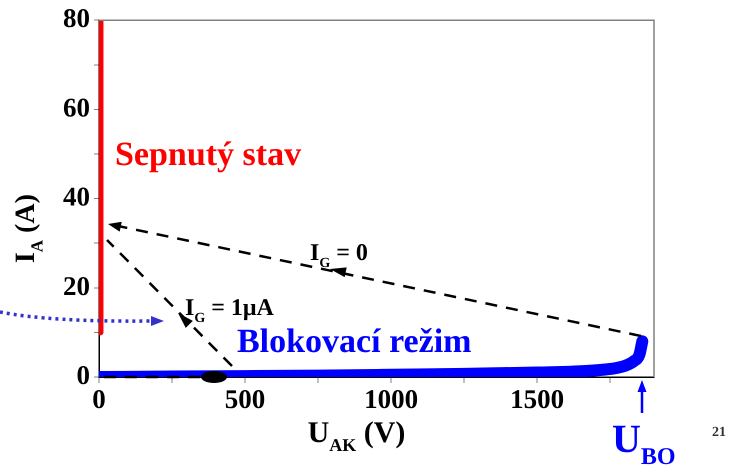  Describe the element at coordinates (83, 375) in the screenshot. I see `y-tick-label: 0` at that location.